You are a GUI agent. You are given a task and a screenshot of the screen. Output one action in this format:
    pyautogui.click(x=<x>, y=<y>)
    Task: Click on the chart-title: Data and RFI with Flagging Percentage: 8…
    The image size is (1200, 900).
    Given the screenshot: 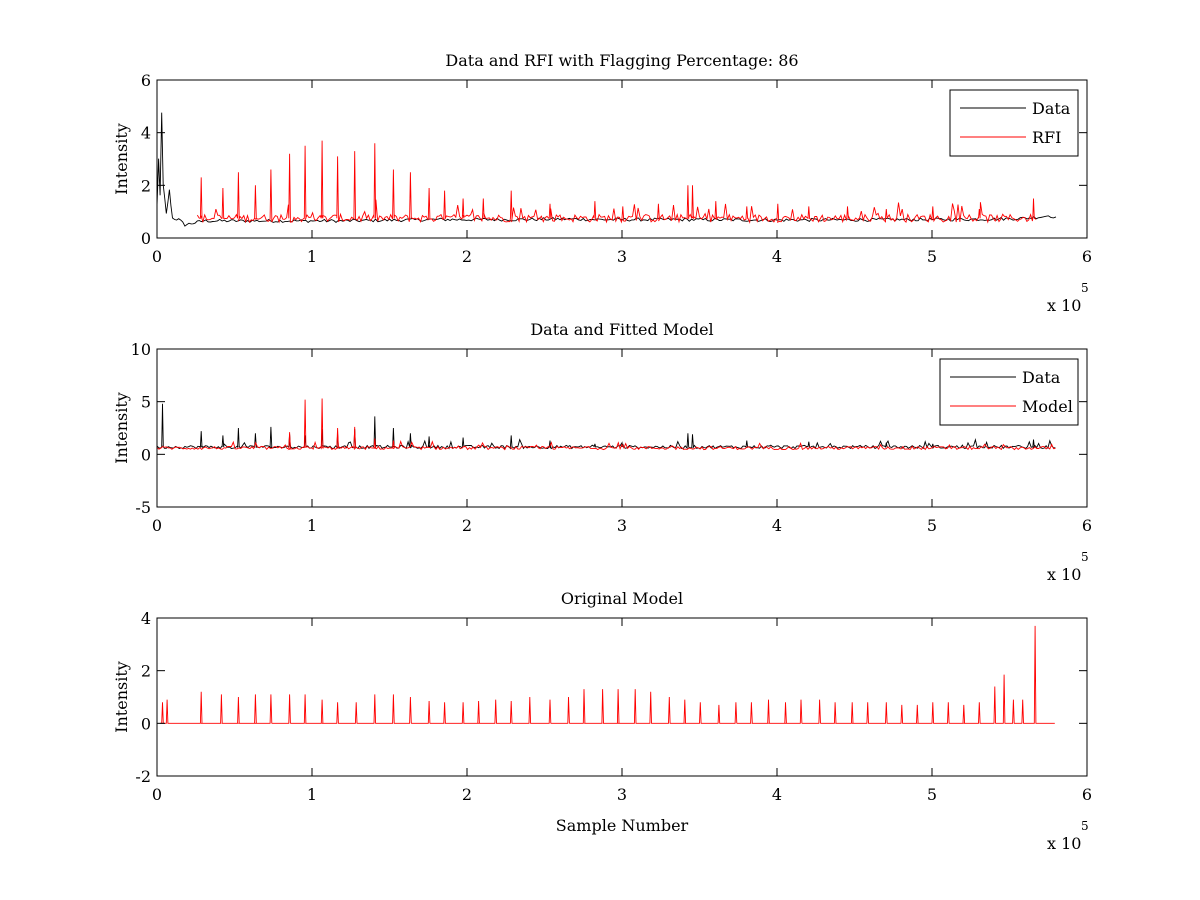 What is the action you would take?
    pyautogui.click(x=621, y=60)
    